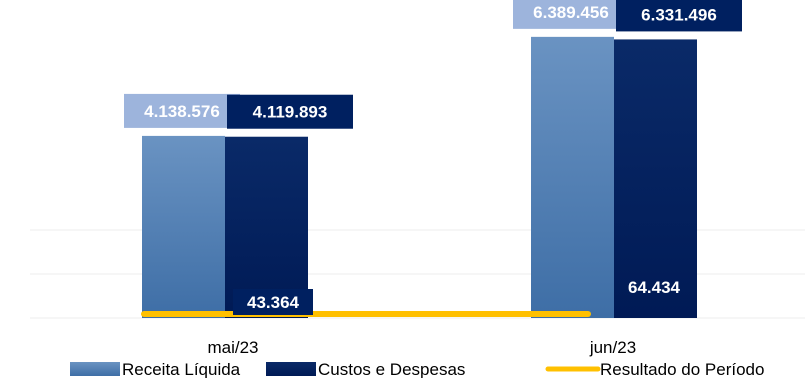  Describe the element at coordinates (421, 347) in the screenshot. I see `category-labels: mai/23 jun/23` at that location.